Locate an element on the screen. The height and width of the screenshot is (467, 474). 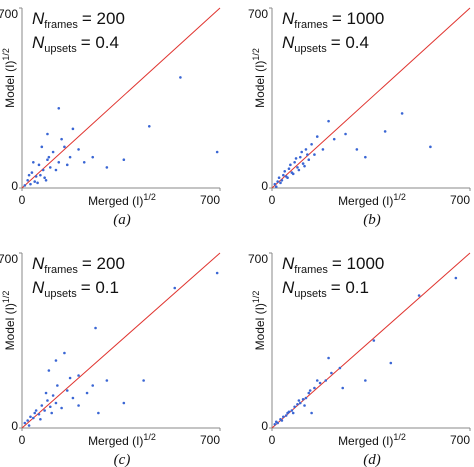
annotation: Nframes = 200 is located at coordinates (78, 20).